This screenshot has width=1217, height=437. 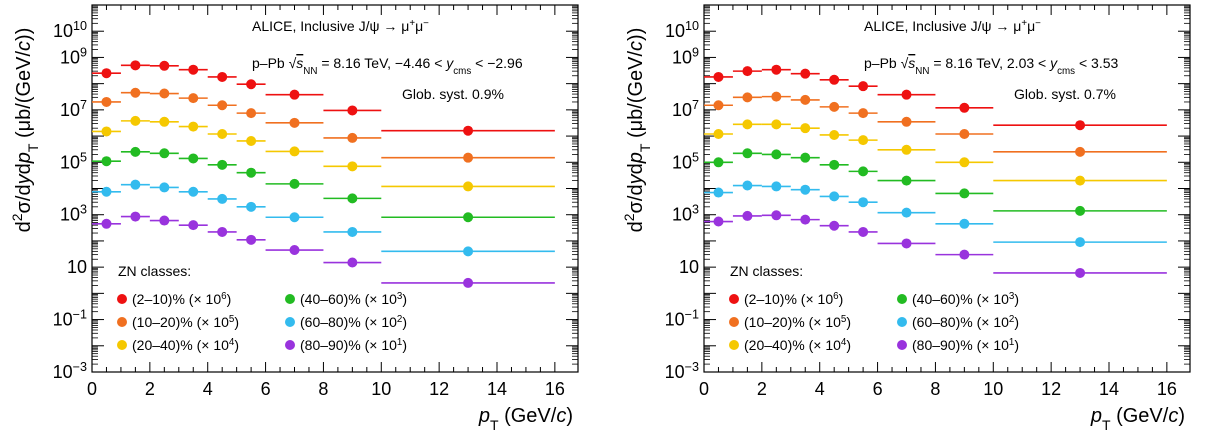 What do you see at coordinates (77, 267) in the screenshot?
I see `y-tick-label: 10` at bounding box center [77, 267].